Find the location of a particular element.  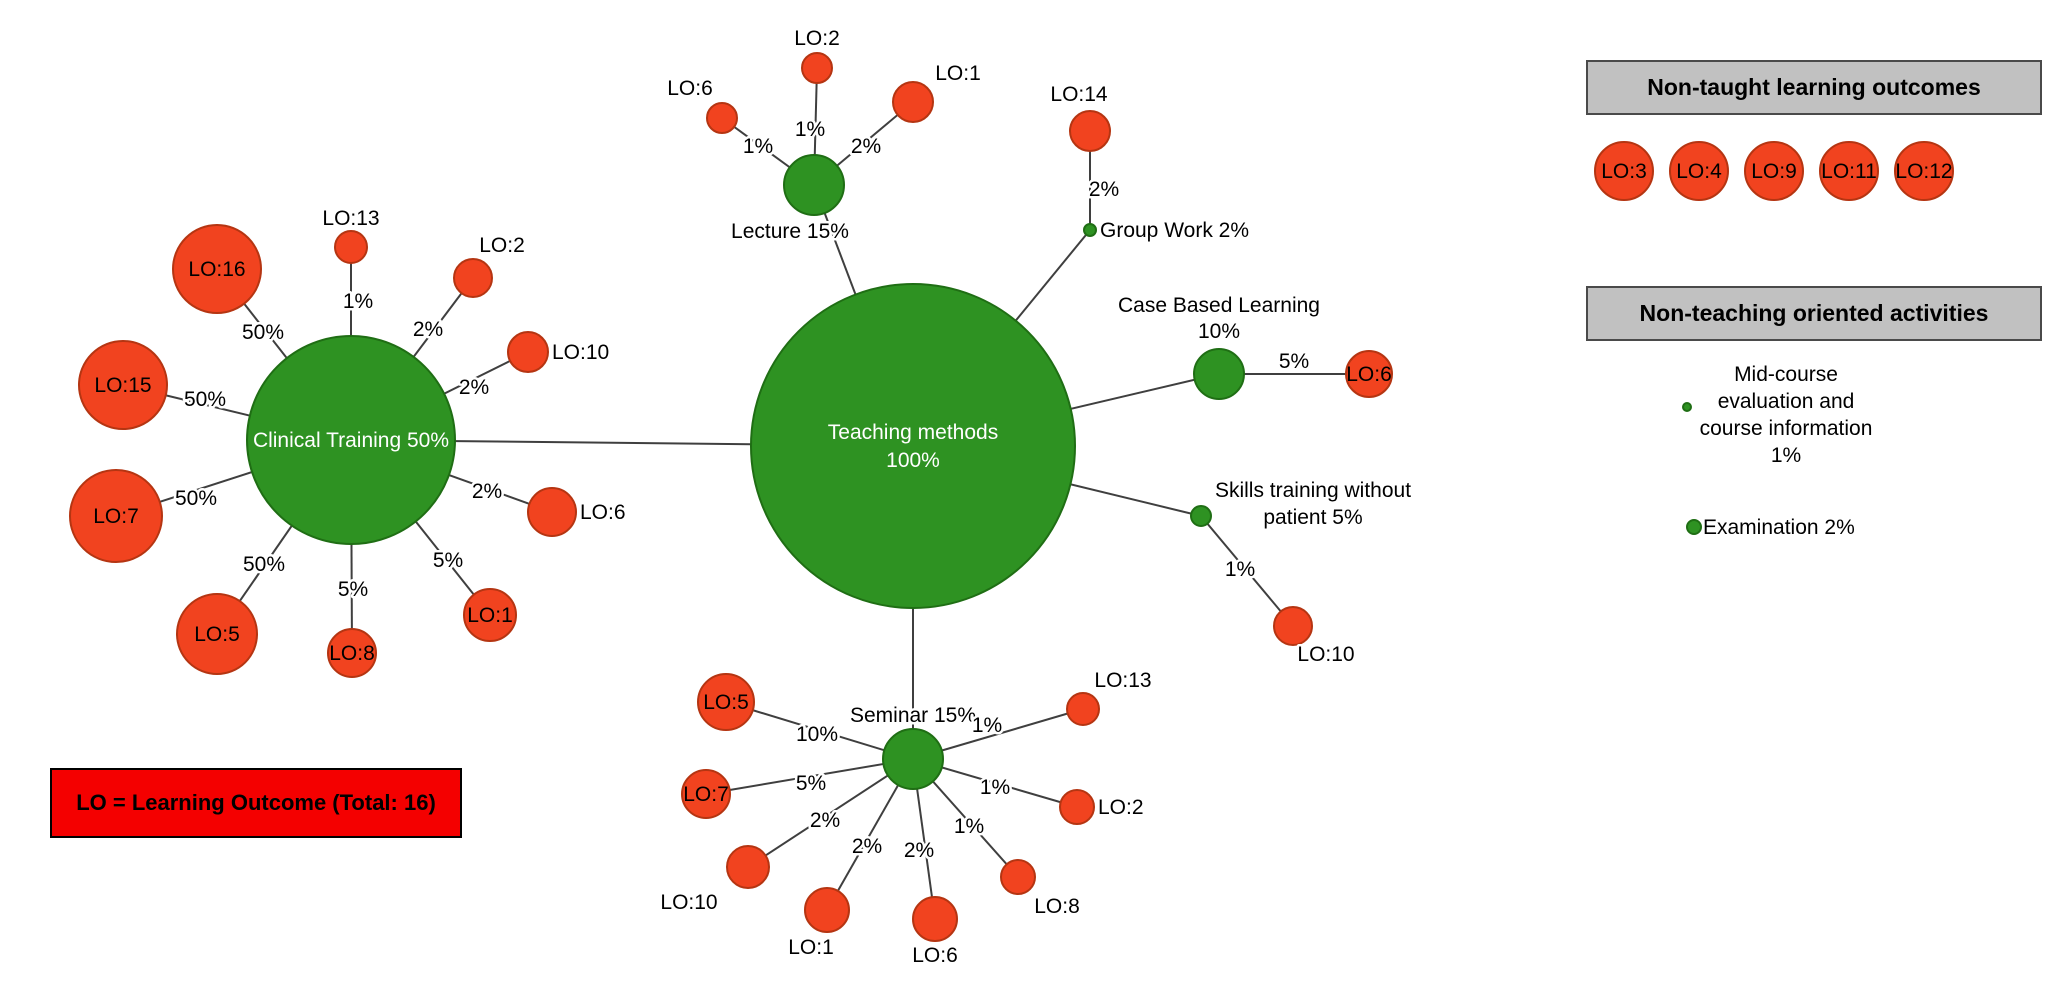

node-label-skills: patient 5% is located at coordinates (1312, 517).